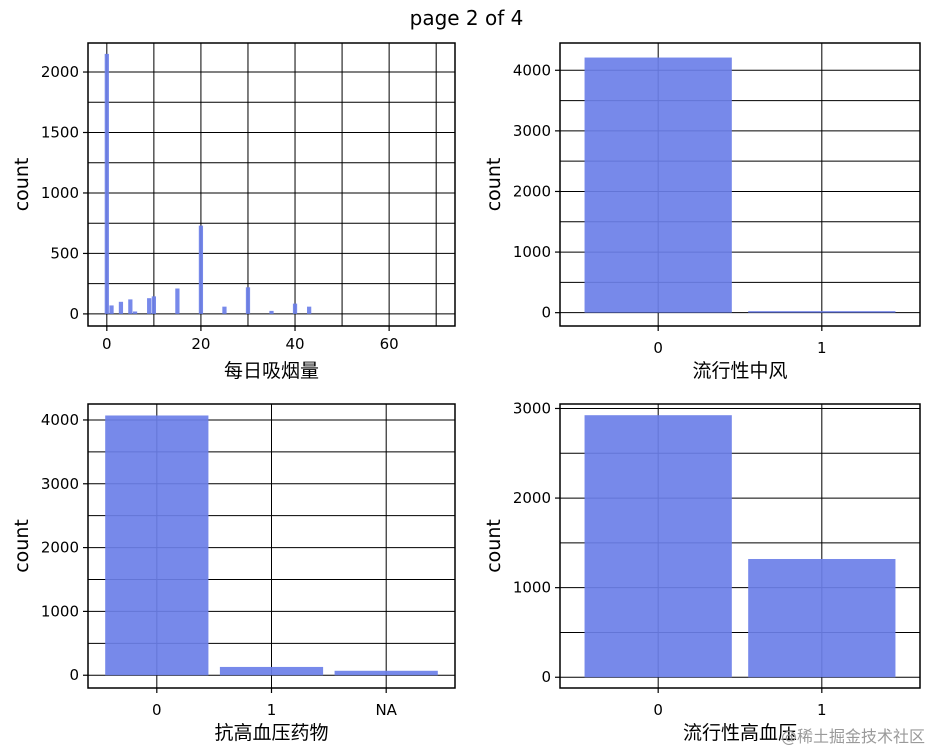  I want to click on x-axis: 0 1 NA, so click(275, 703).